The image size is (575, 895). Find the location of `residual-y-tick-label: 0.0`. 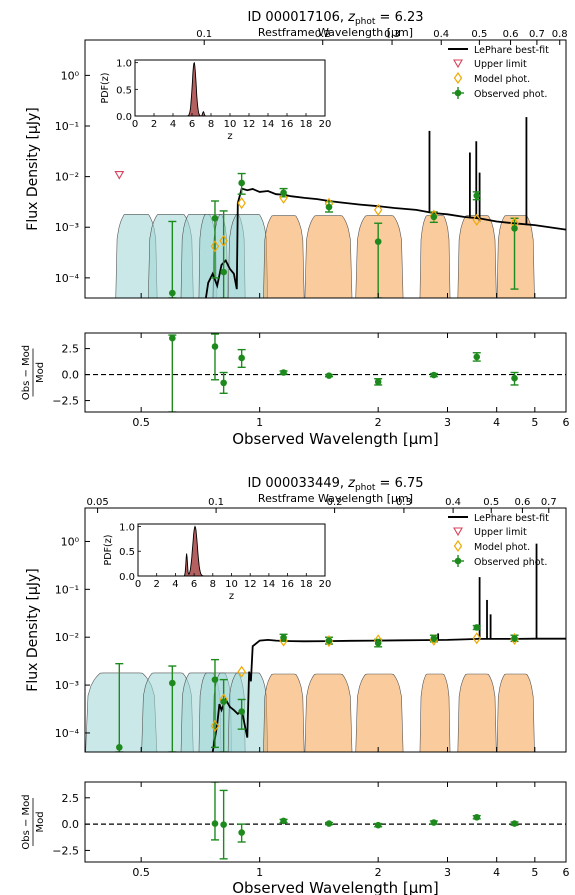

residual-y-tick-label: 0.0 is located at coordinates (71, 375).